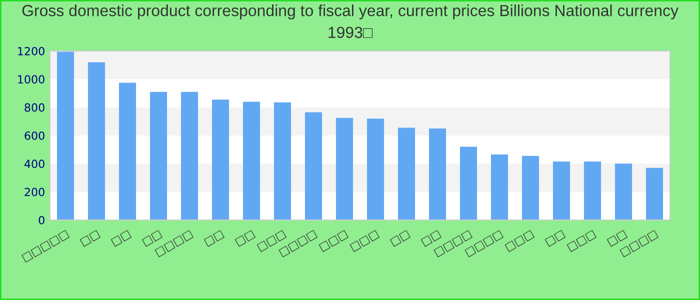 This screenshot has width=700, height=300. What do you see at coordinates (34, 192) in the screenshot?
I see `y-tick-label: 200` at bounding box center [34, 192].